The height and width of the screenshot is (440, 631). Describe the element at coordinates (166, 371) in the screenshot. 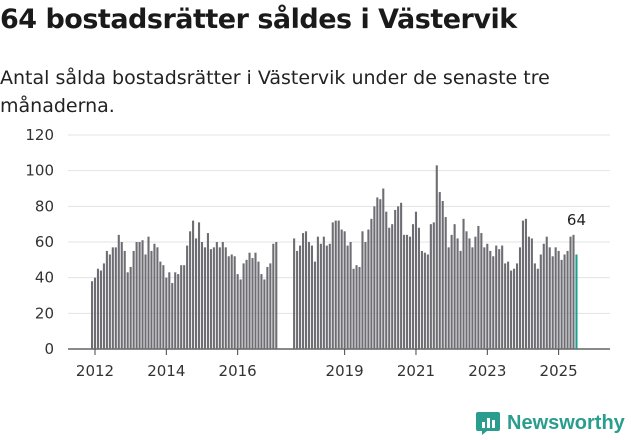

I see `x-tick-label: 2014` at that location.